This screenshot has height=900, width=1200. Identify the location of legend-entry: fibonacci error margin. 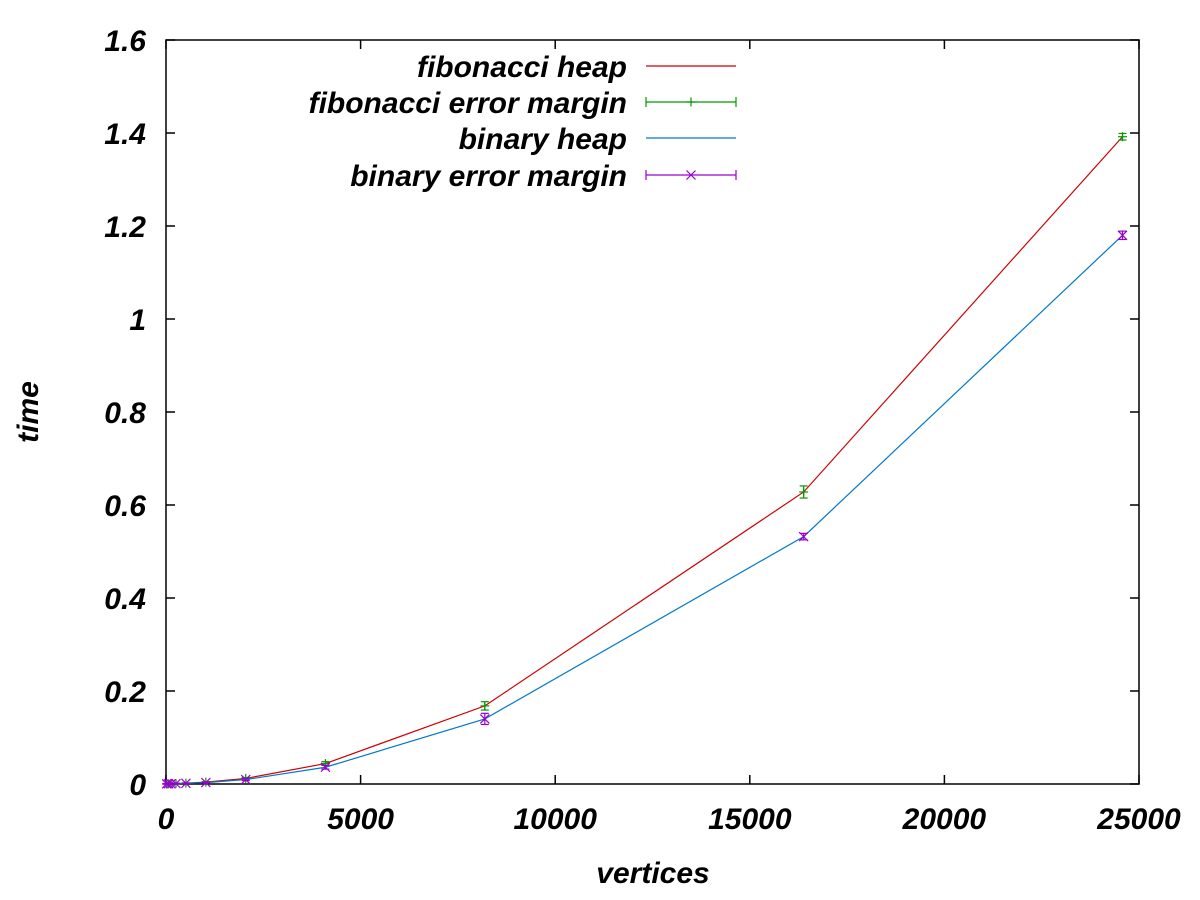
(523, 103).